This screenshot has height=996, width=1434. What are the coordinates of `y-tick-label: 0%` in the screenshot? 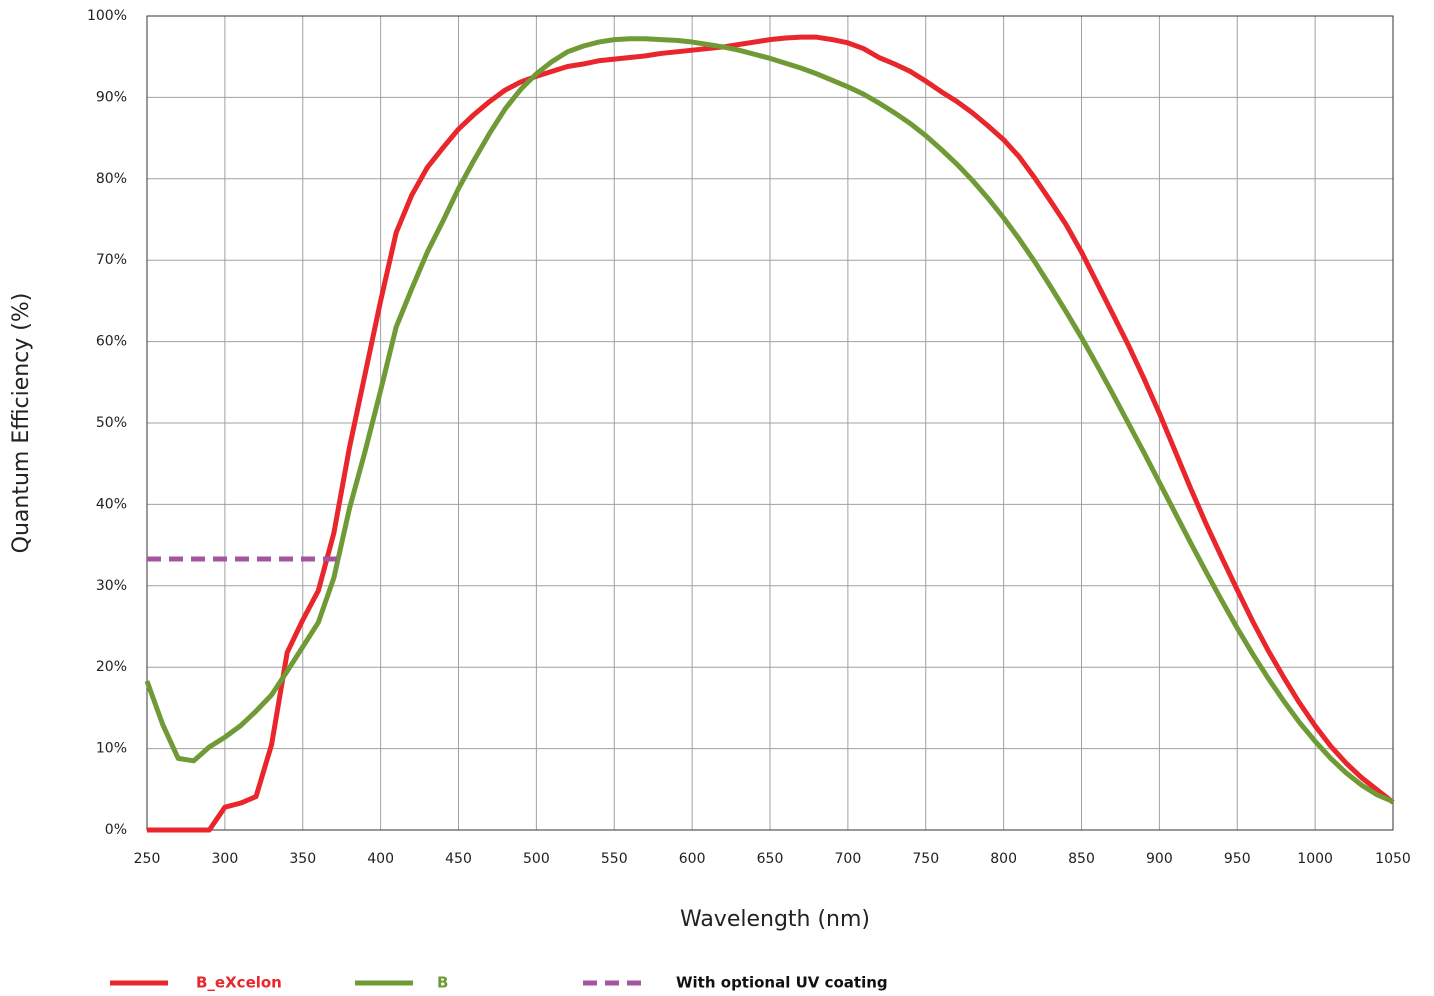 It's located at (116, 830).